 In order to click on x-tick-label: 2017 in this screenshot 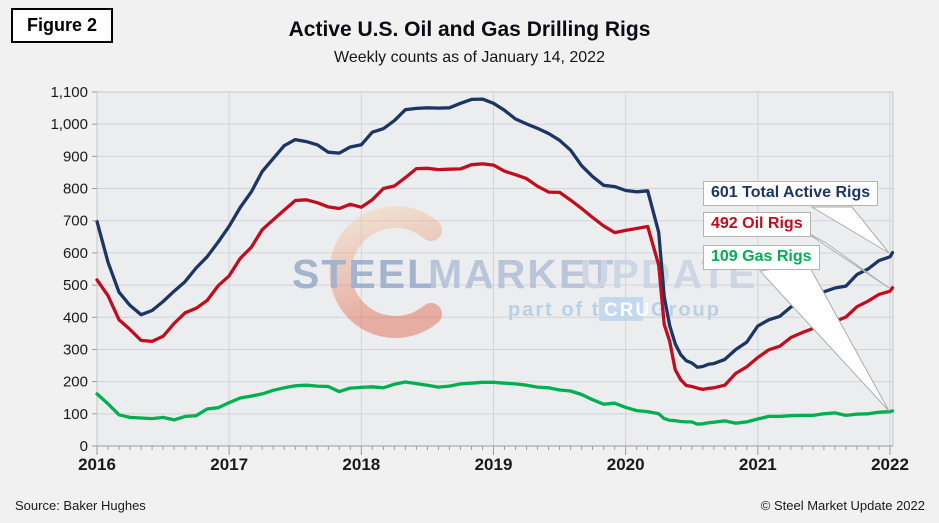, I will do `click(229, 464)`.